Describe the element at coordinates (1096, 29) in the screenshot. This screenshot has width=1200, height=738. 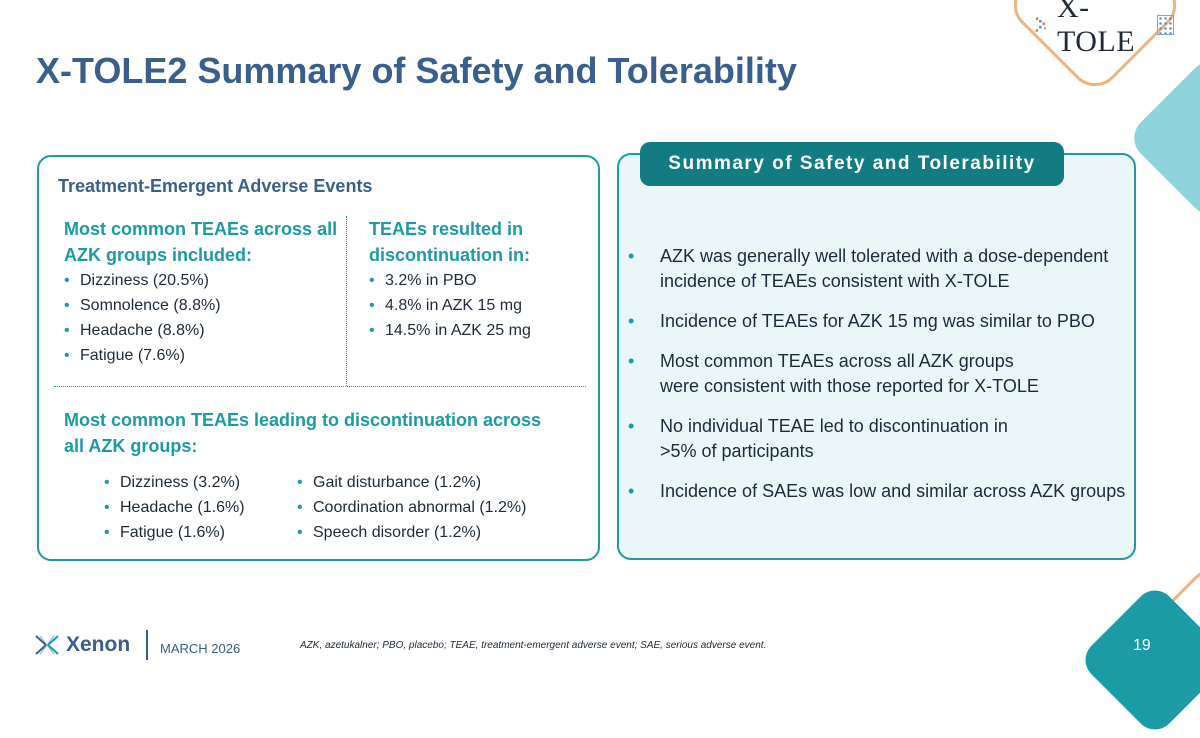
I see `x-tole-wordmark: X-TOLE` at that location.